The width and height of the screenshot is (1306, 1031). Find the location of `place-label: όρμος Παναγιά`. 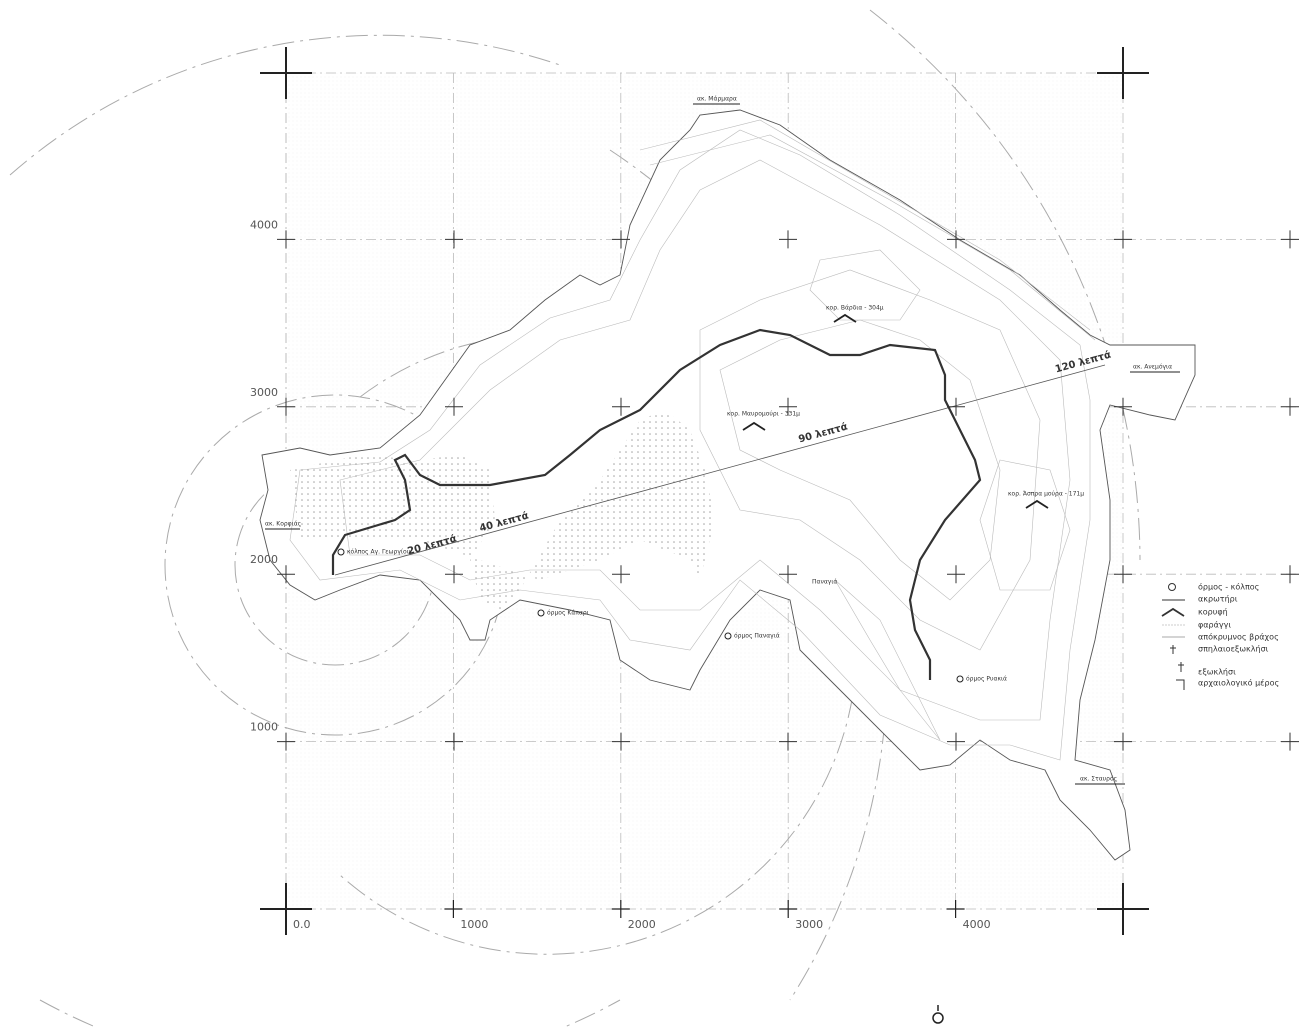

place-label: όρμος Παναγιά is located at coordinates (757, 636).